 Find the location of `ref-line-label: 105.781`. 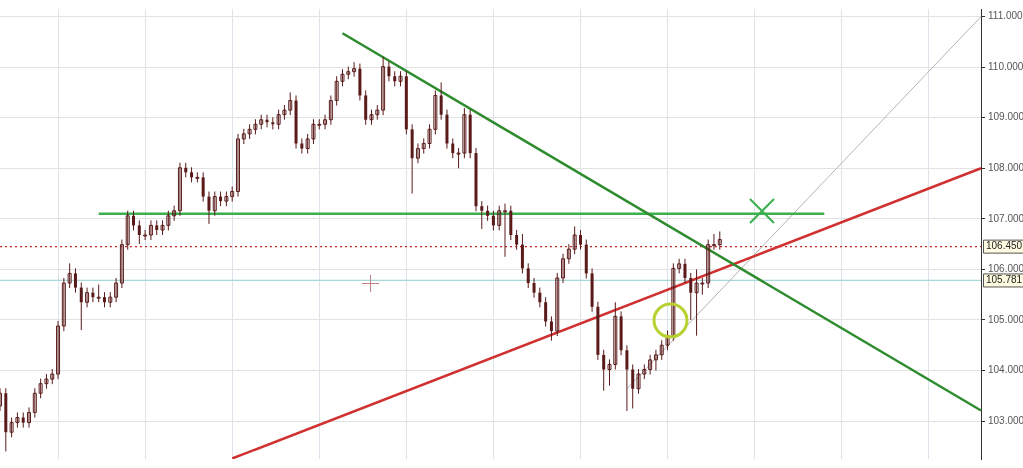

ref-line-label: 105.781 is located at coordinates (1004, 280).